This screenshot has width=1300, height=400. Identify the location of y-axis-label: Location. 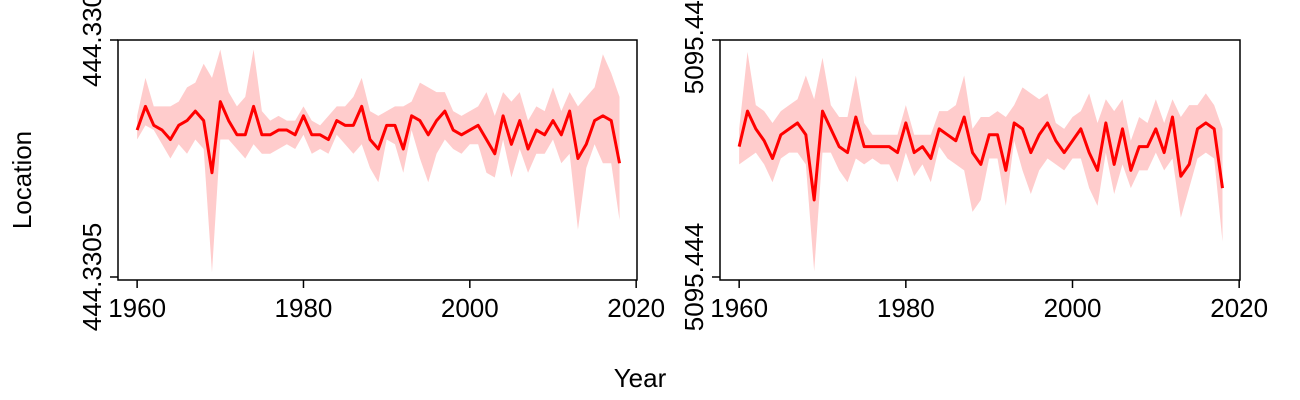
(22, 180).